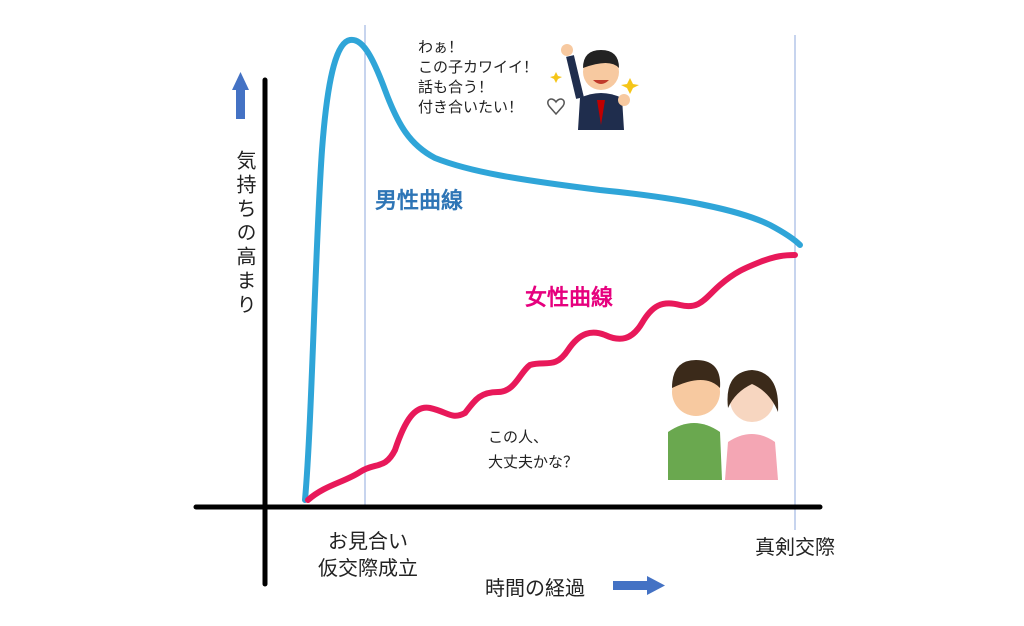  What do you see at coordinates (245, 234) in the screenshot?
I see `y-axis-label: 気持ちの高まり` at bounding box center [245, 234].